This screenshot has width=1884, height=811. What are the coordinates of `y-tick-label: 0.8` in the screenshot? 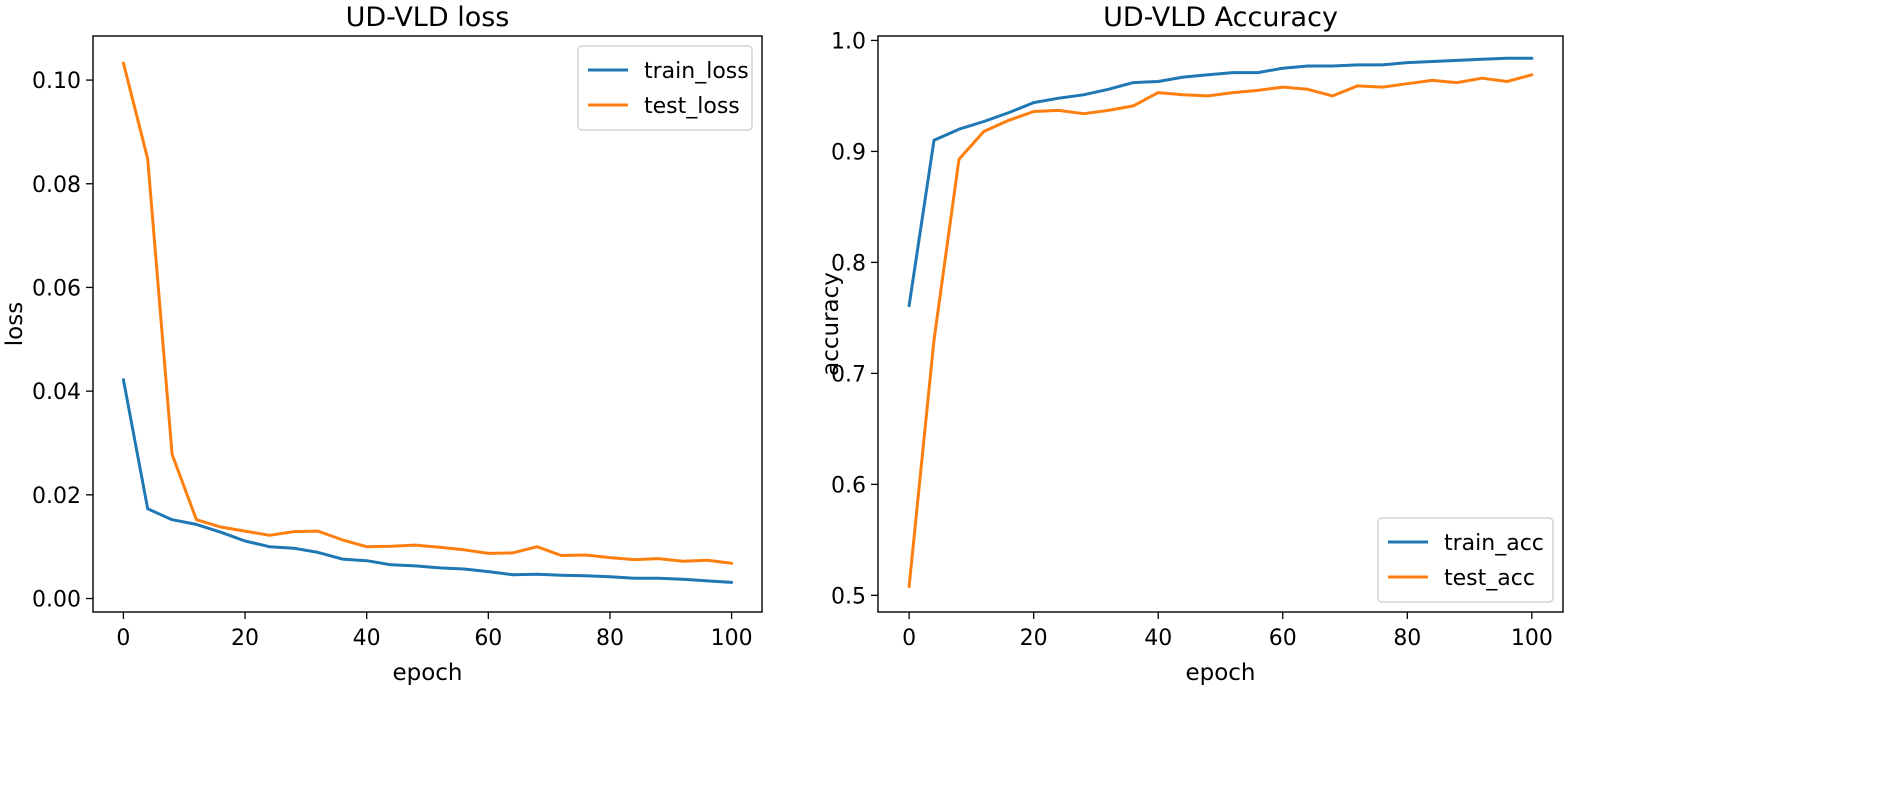 It's located at (848, 263).